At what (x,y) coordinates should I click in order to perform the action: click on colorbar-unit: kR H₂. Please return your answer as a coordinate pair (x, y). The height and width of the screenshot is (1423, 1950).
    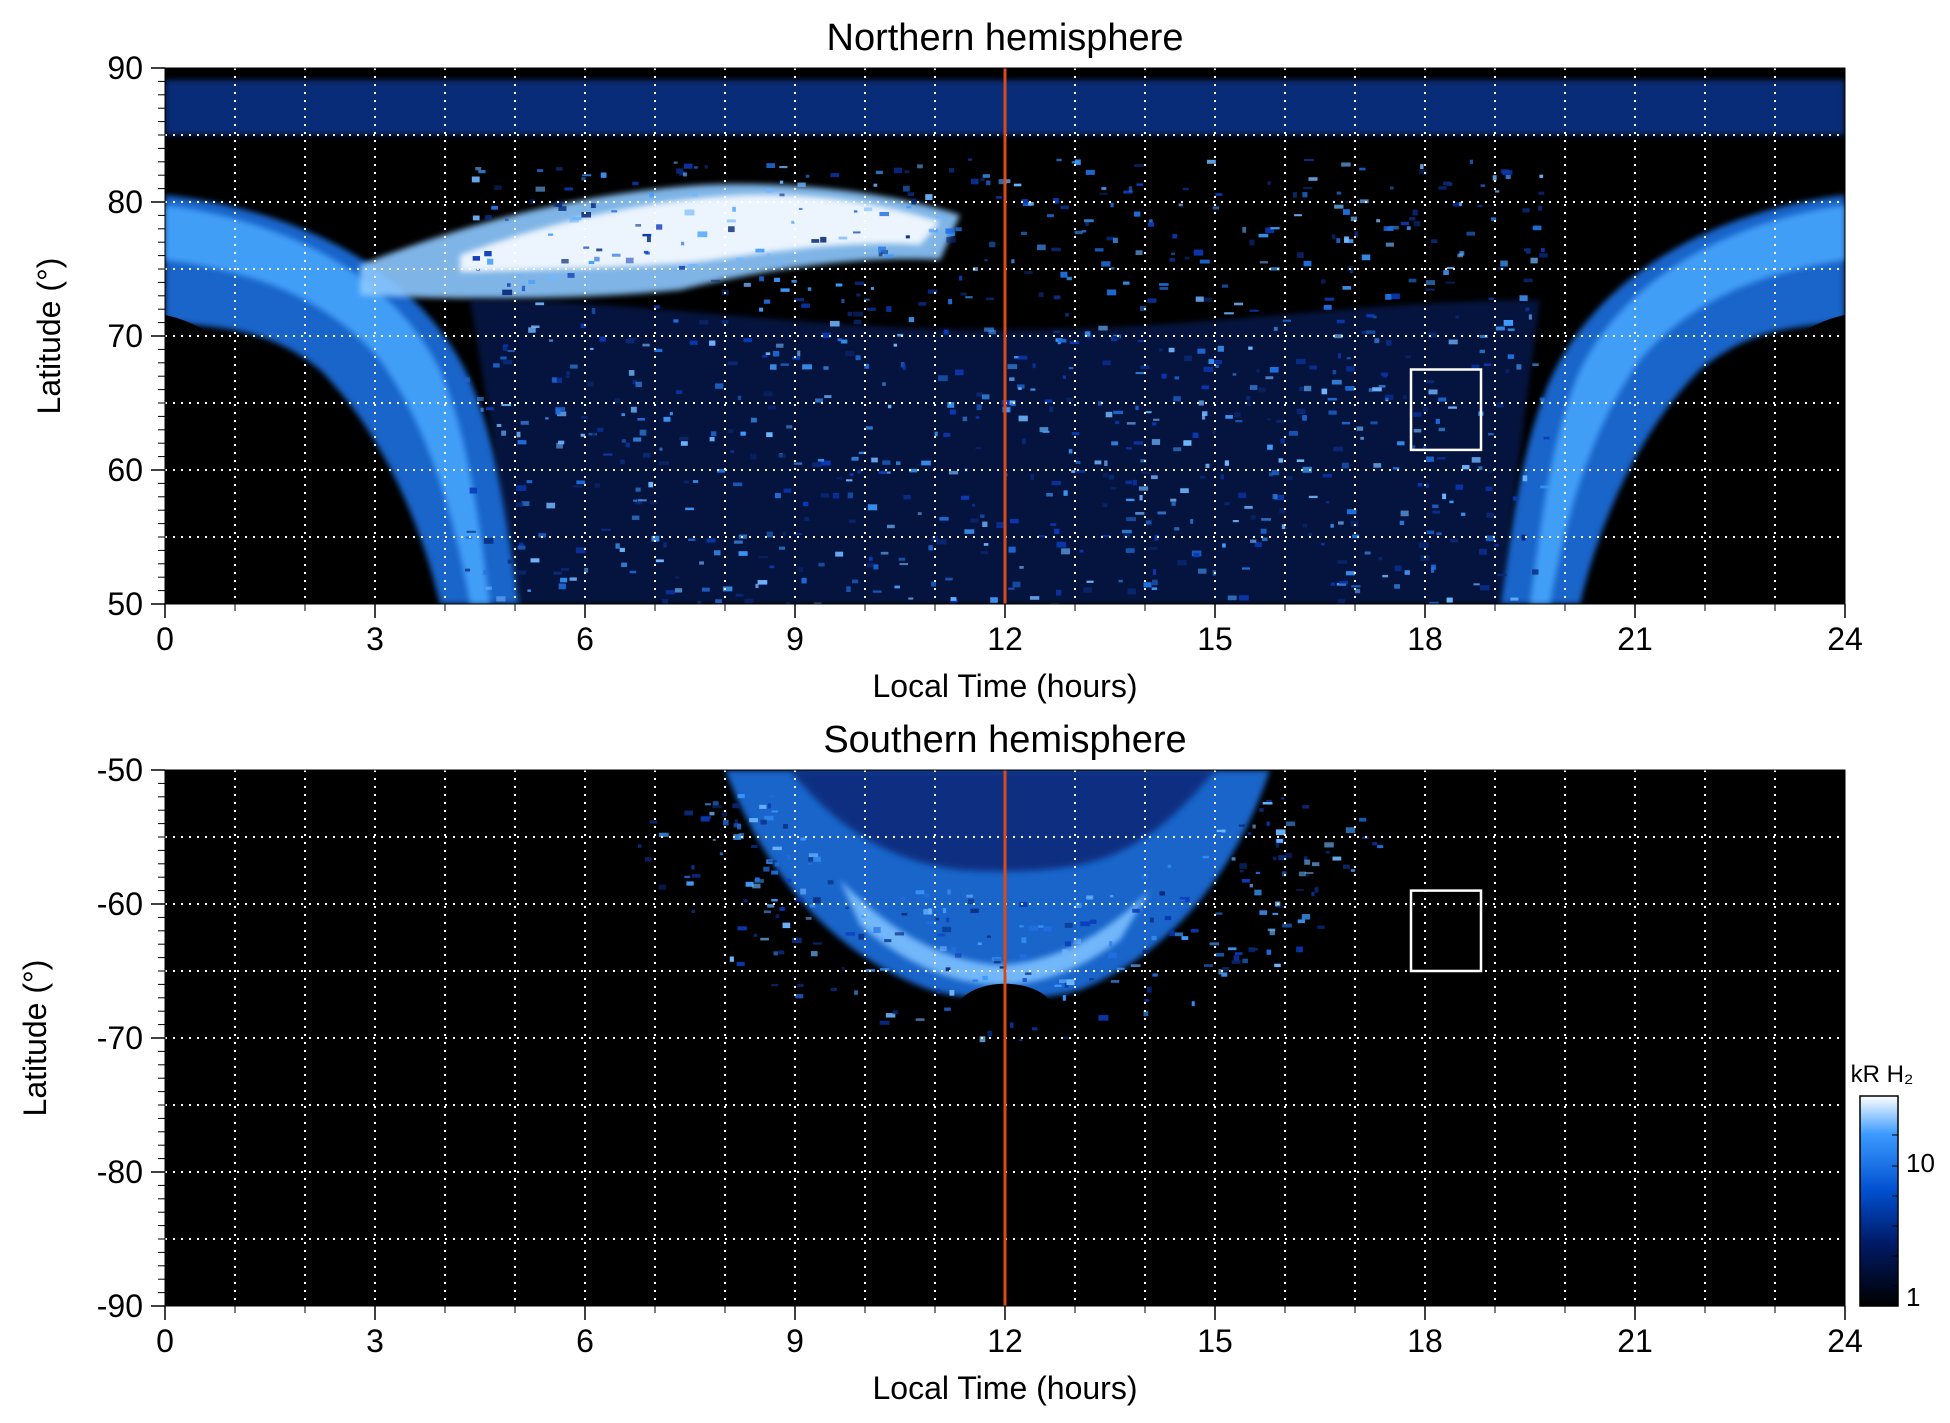
    Looking at the image, I should click on (1882, 1074).